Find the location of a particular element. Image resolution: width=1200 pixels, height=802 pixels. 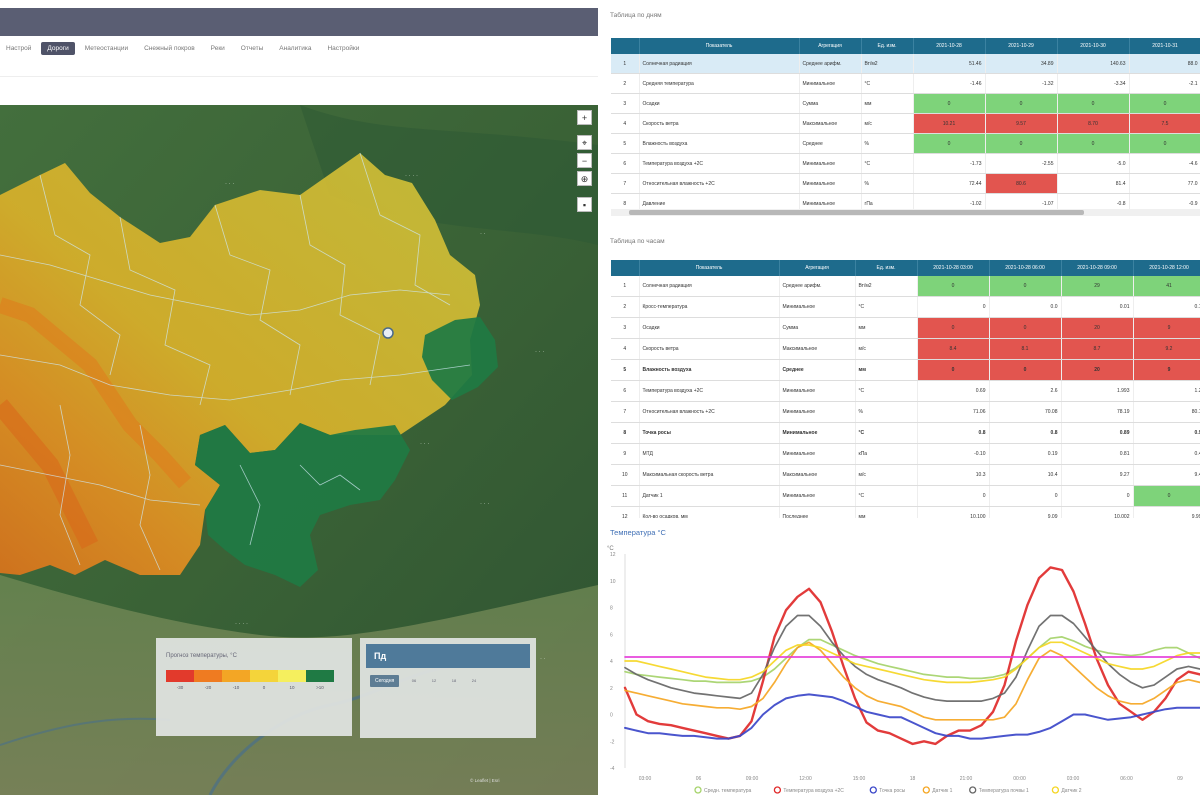

legend-entry: Температура воздуха +2С is located at coordinates (813, 791).